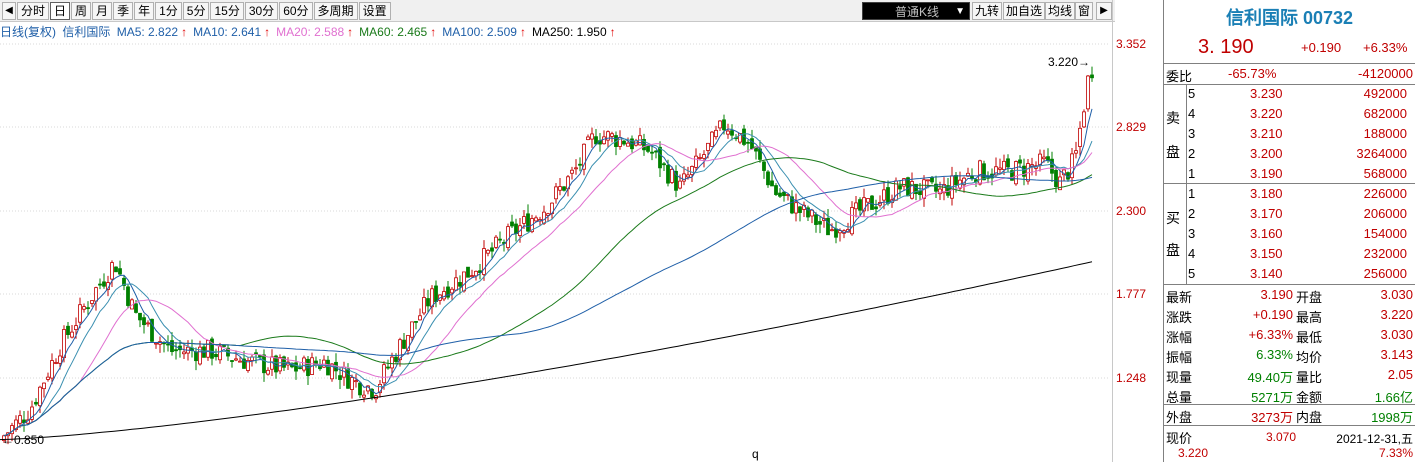  I want to click on stat-label: 涨跌, so click(1179, 317).